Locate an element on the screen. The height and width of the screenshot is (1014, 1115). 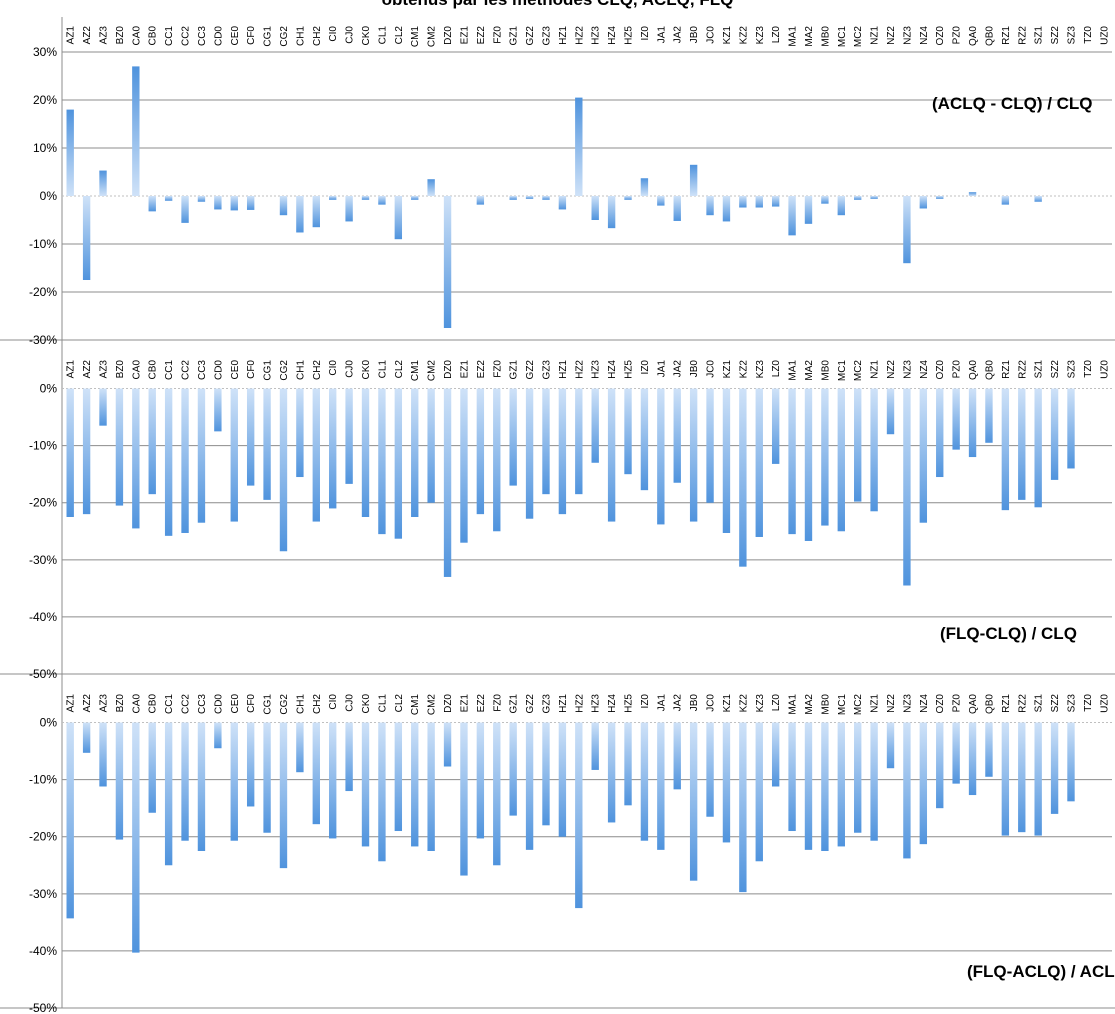
bar-KZ2 is located at coordinates (743, 477).